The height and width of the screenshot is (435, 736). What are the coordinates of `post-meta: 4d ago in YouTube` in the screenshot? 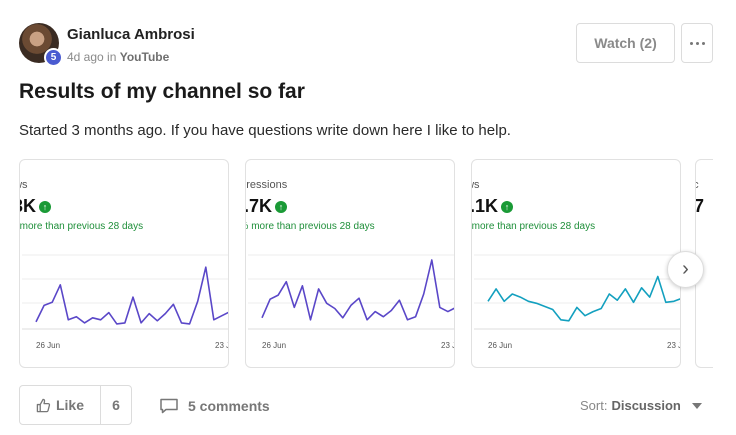 It's located at (118, 57).